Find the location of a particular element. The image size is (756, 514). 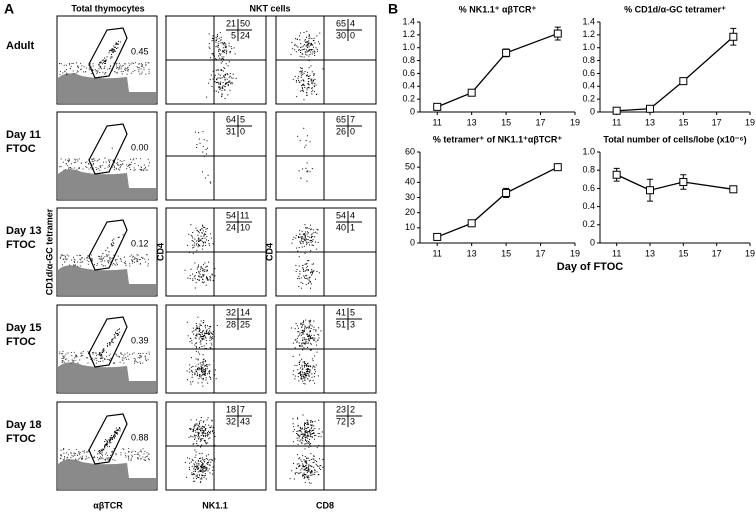

x-tick-label: 13 is located at coordinates (650, 122).